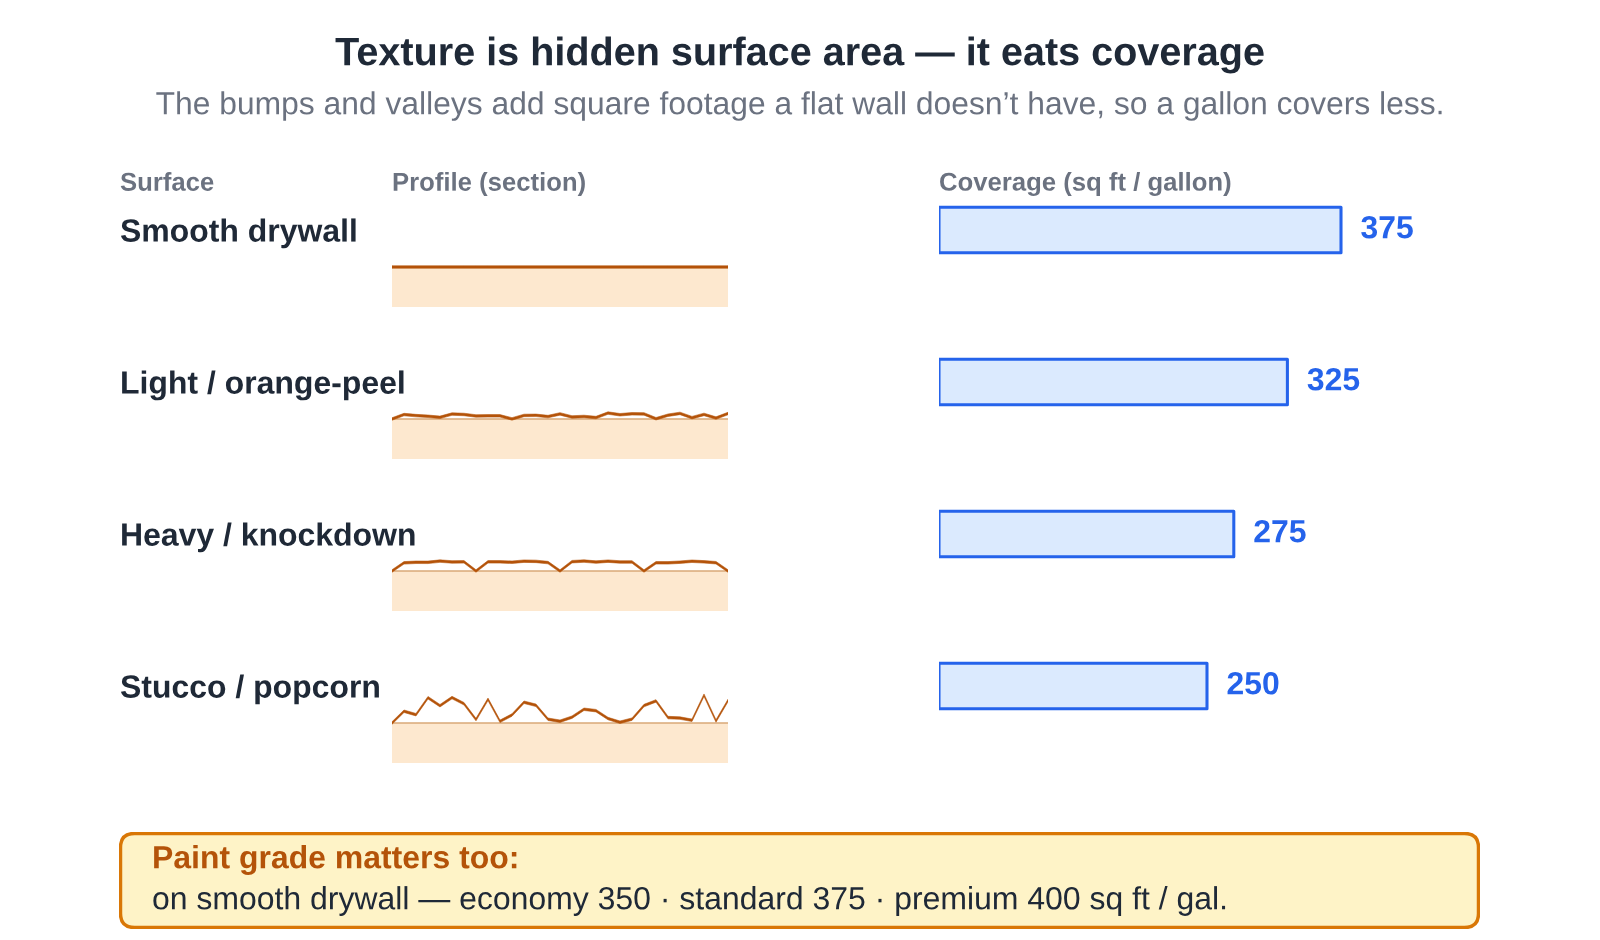  I want to click on y-tick-label: Heavy / knockdown, so click(268, 537).